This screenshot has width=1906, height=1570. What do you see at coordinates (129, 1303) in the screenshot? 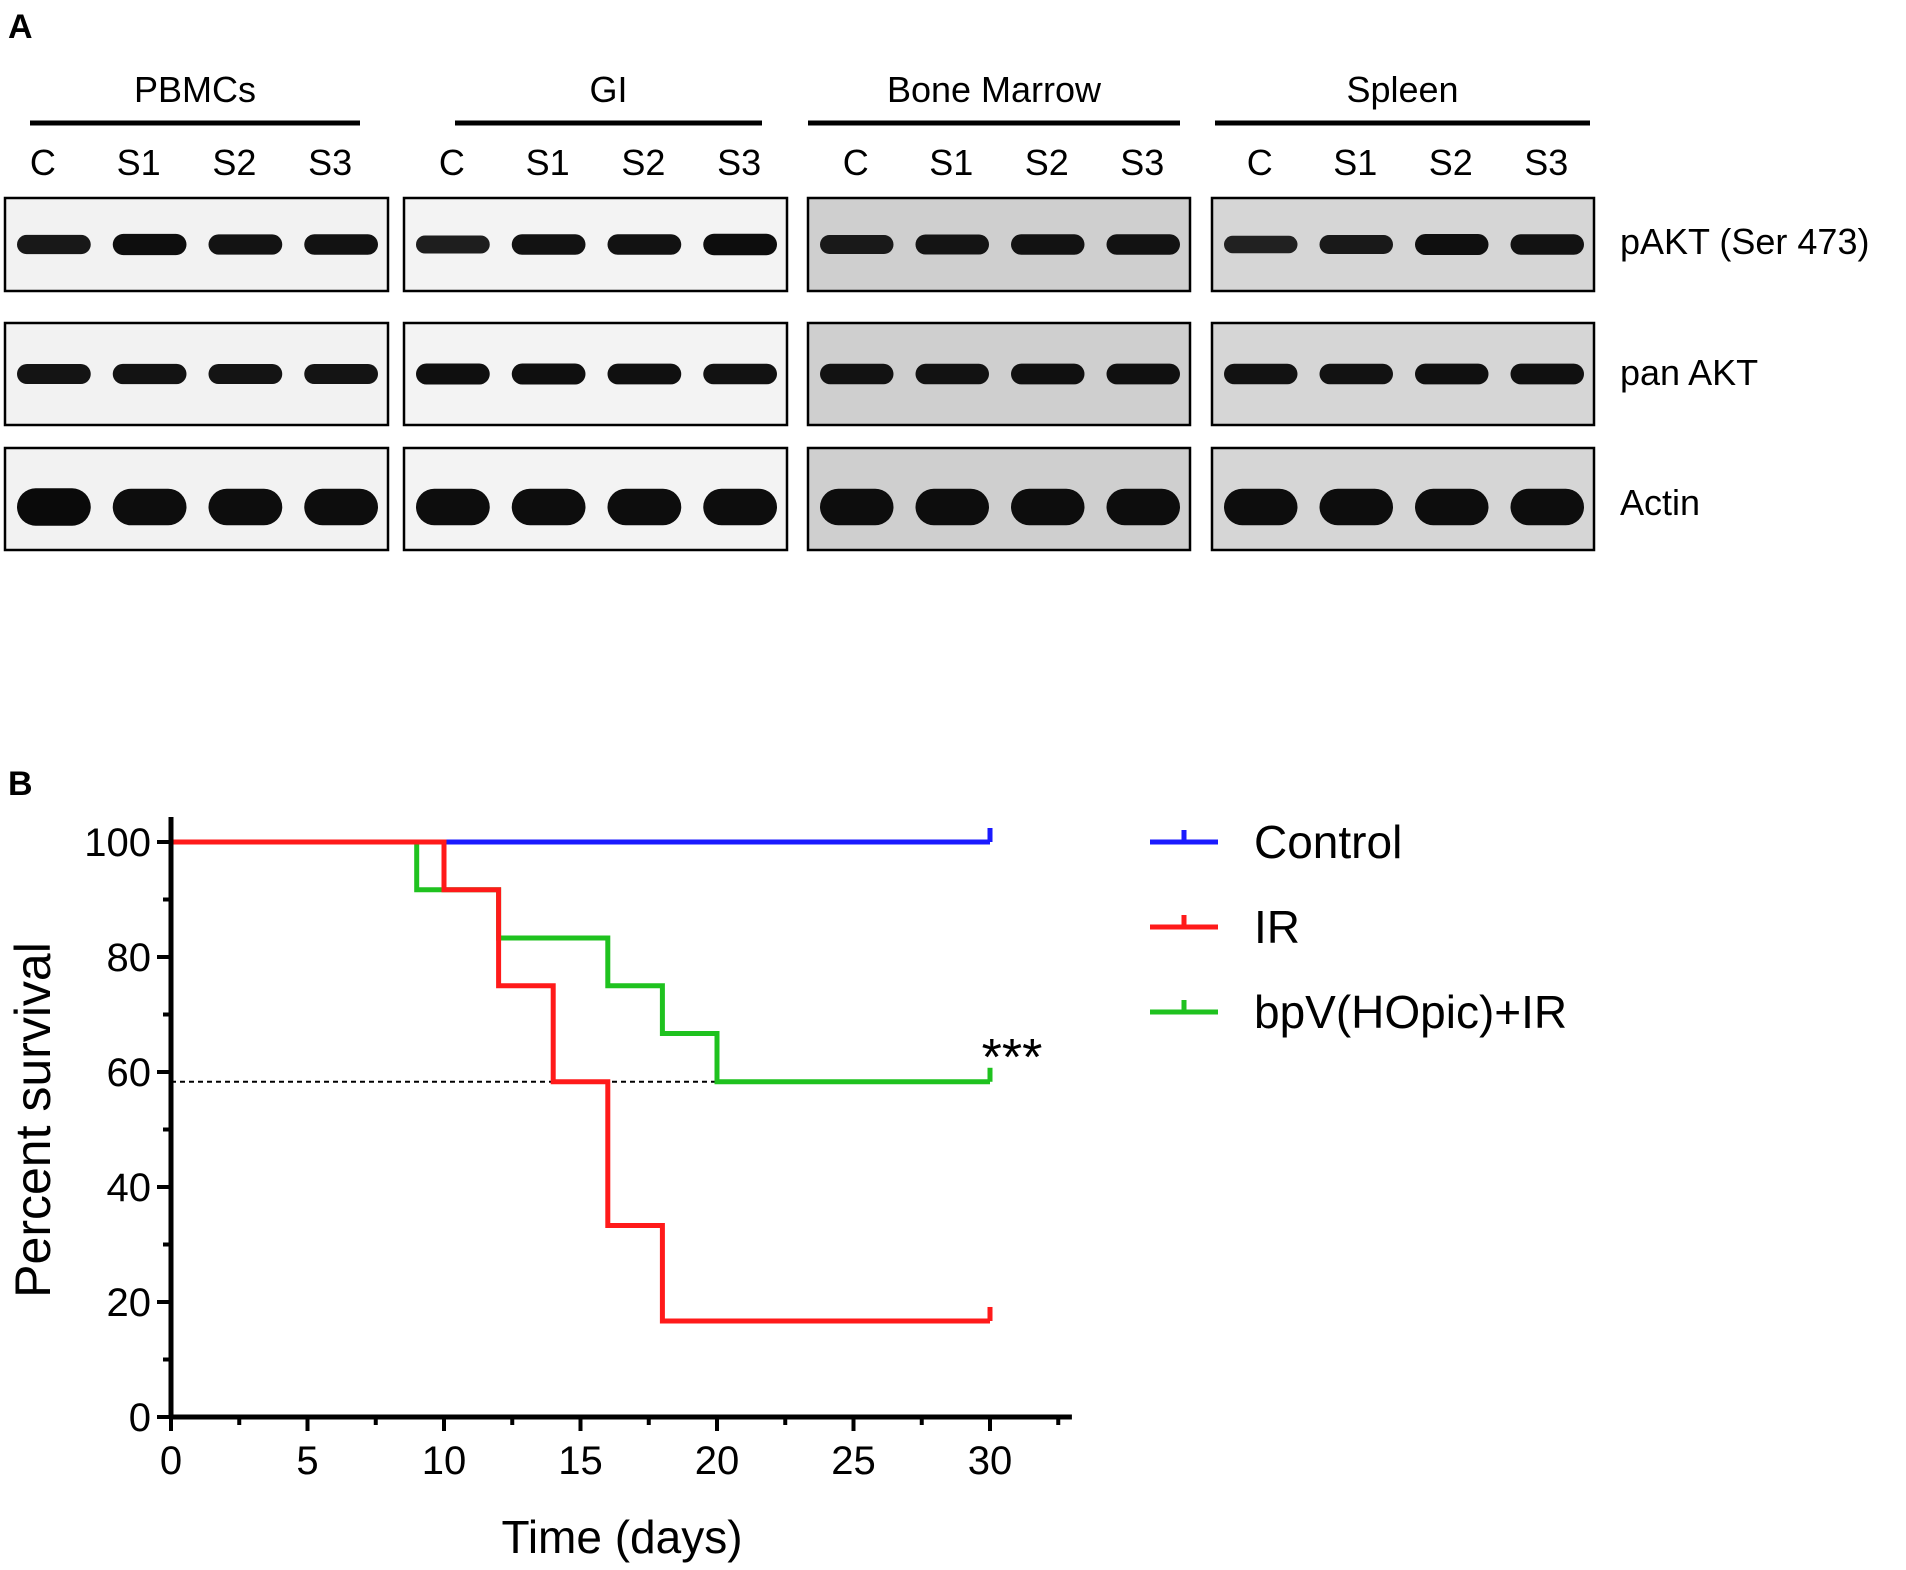
I see `y-tick-label: 20` at bounding box center [129, 1303].